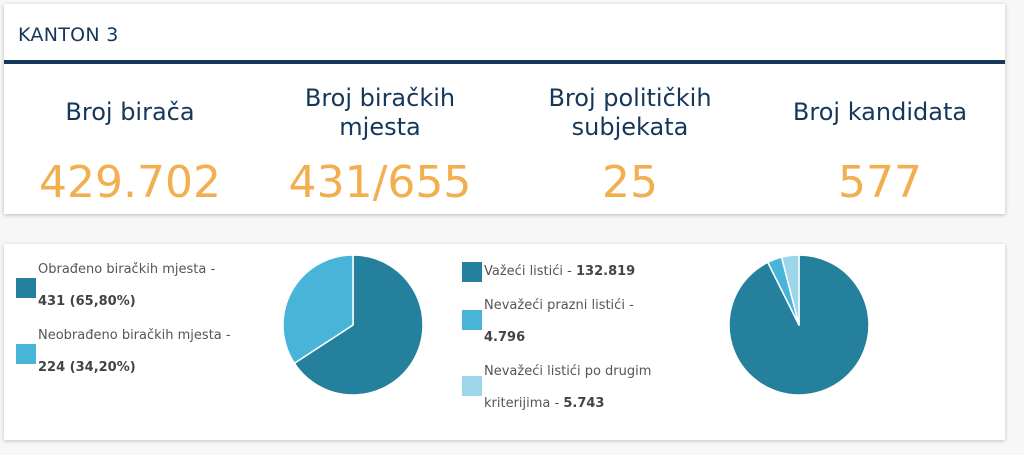 The height and width of the screenshot is (455, 1024). I want to click on legend-value-valid: 132.819, so click(606, 271).